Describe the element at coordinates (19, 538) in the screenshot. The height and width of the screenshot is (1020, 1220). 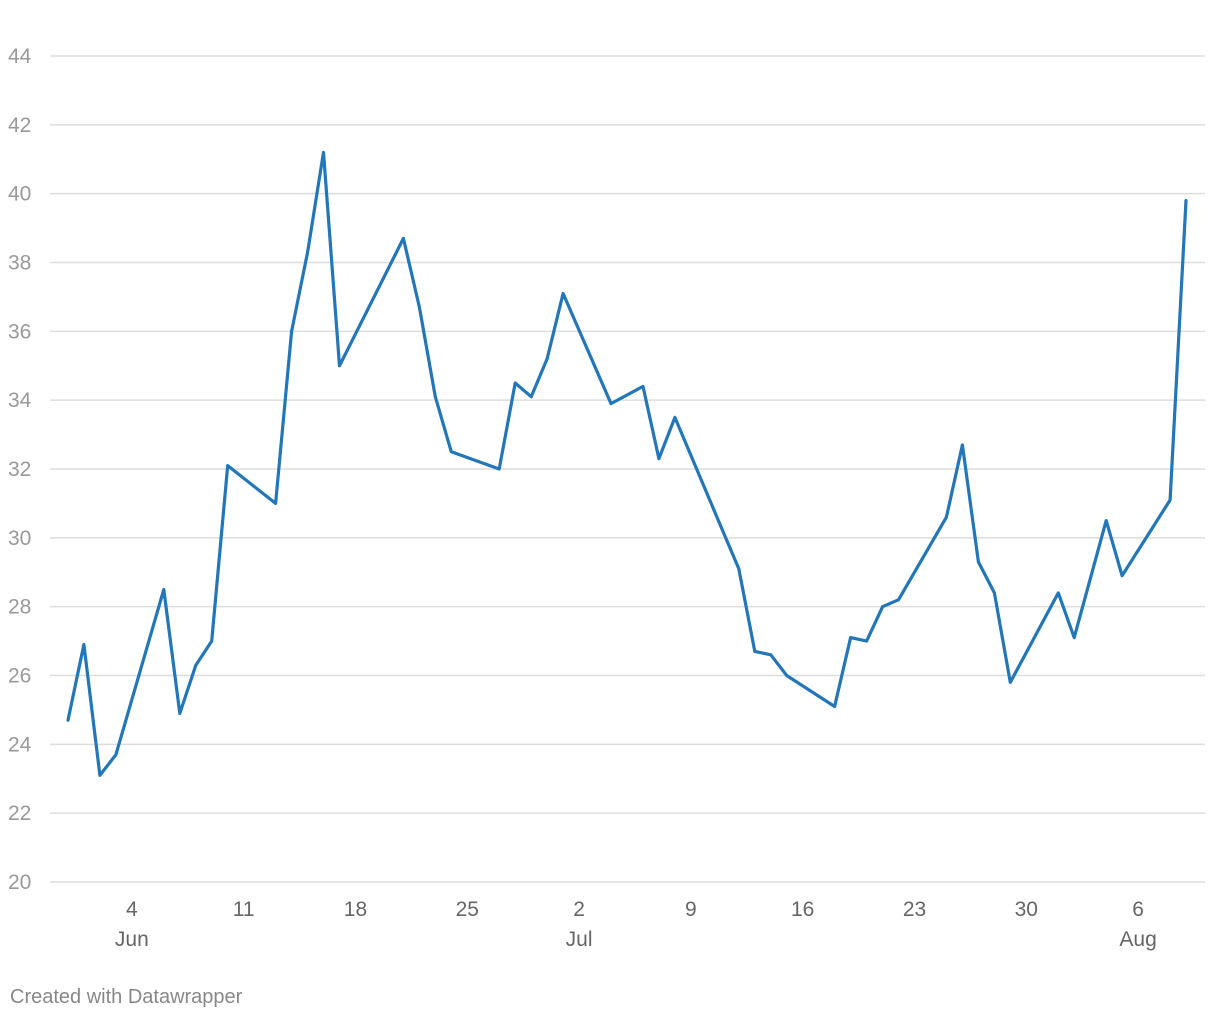
I see `y-tick-label: 30` at that location.